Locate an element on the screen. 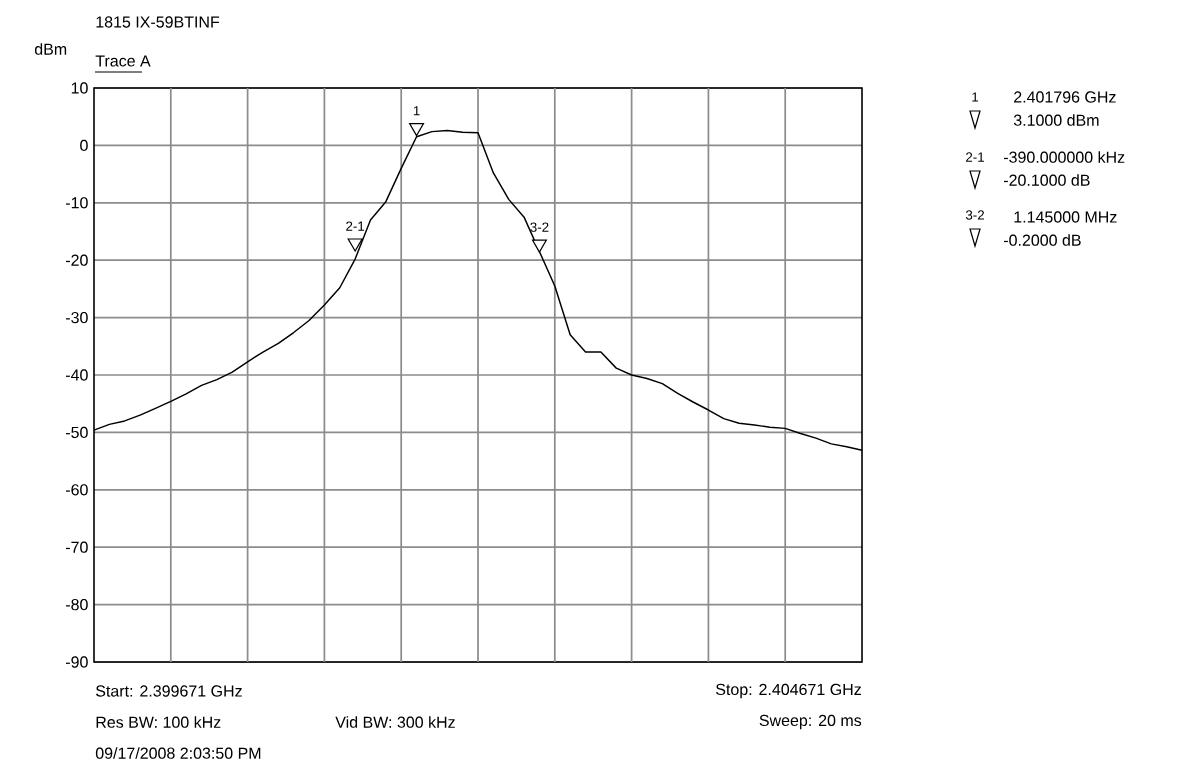 The height and width of the screenshot is (771, 1194). text: Sweep: 20 ms is located at coordinates (810, 722).